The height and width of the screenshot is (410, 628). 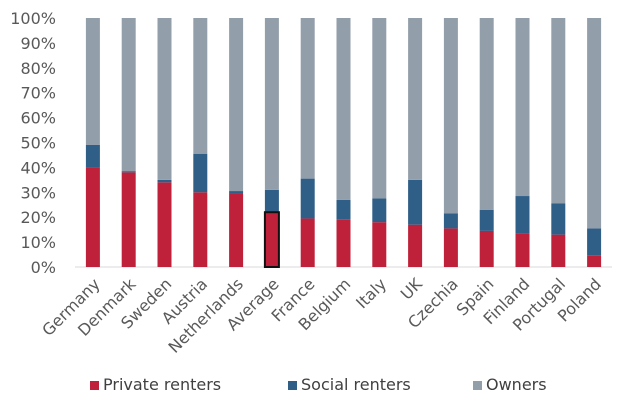 I want to click on y-tick-label: 100%, so click(x=33, y=18).